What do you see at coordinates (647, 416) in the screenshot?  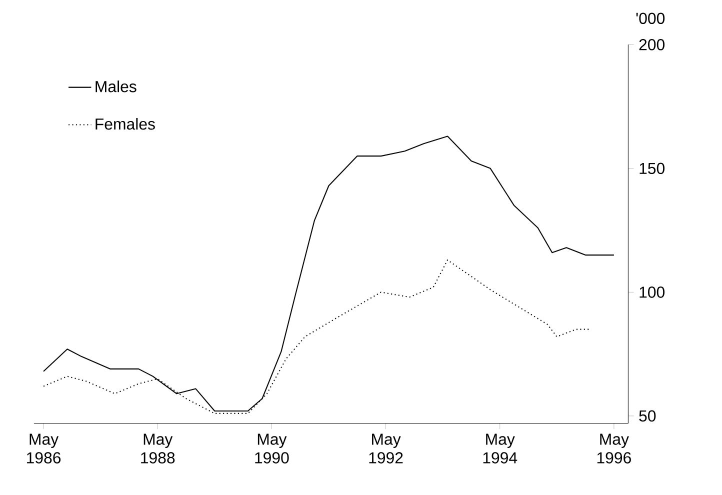 I see `y-tick-label: 50` at bounding box center [647, 416].